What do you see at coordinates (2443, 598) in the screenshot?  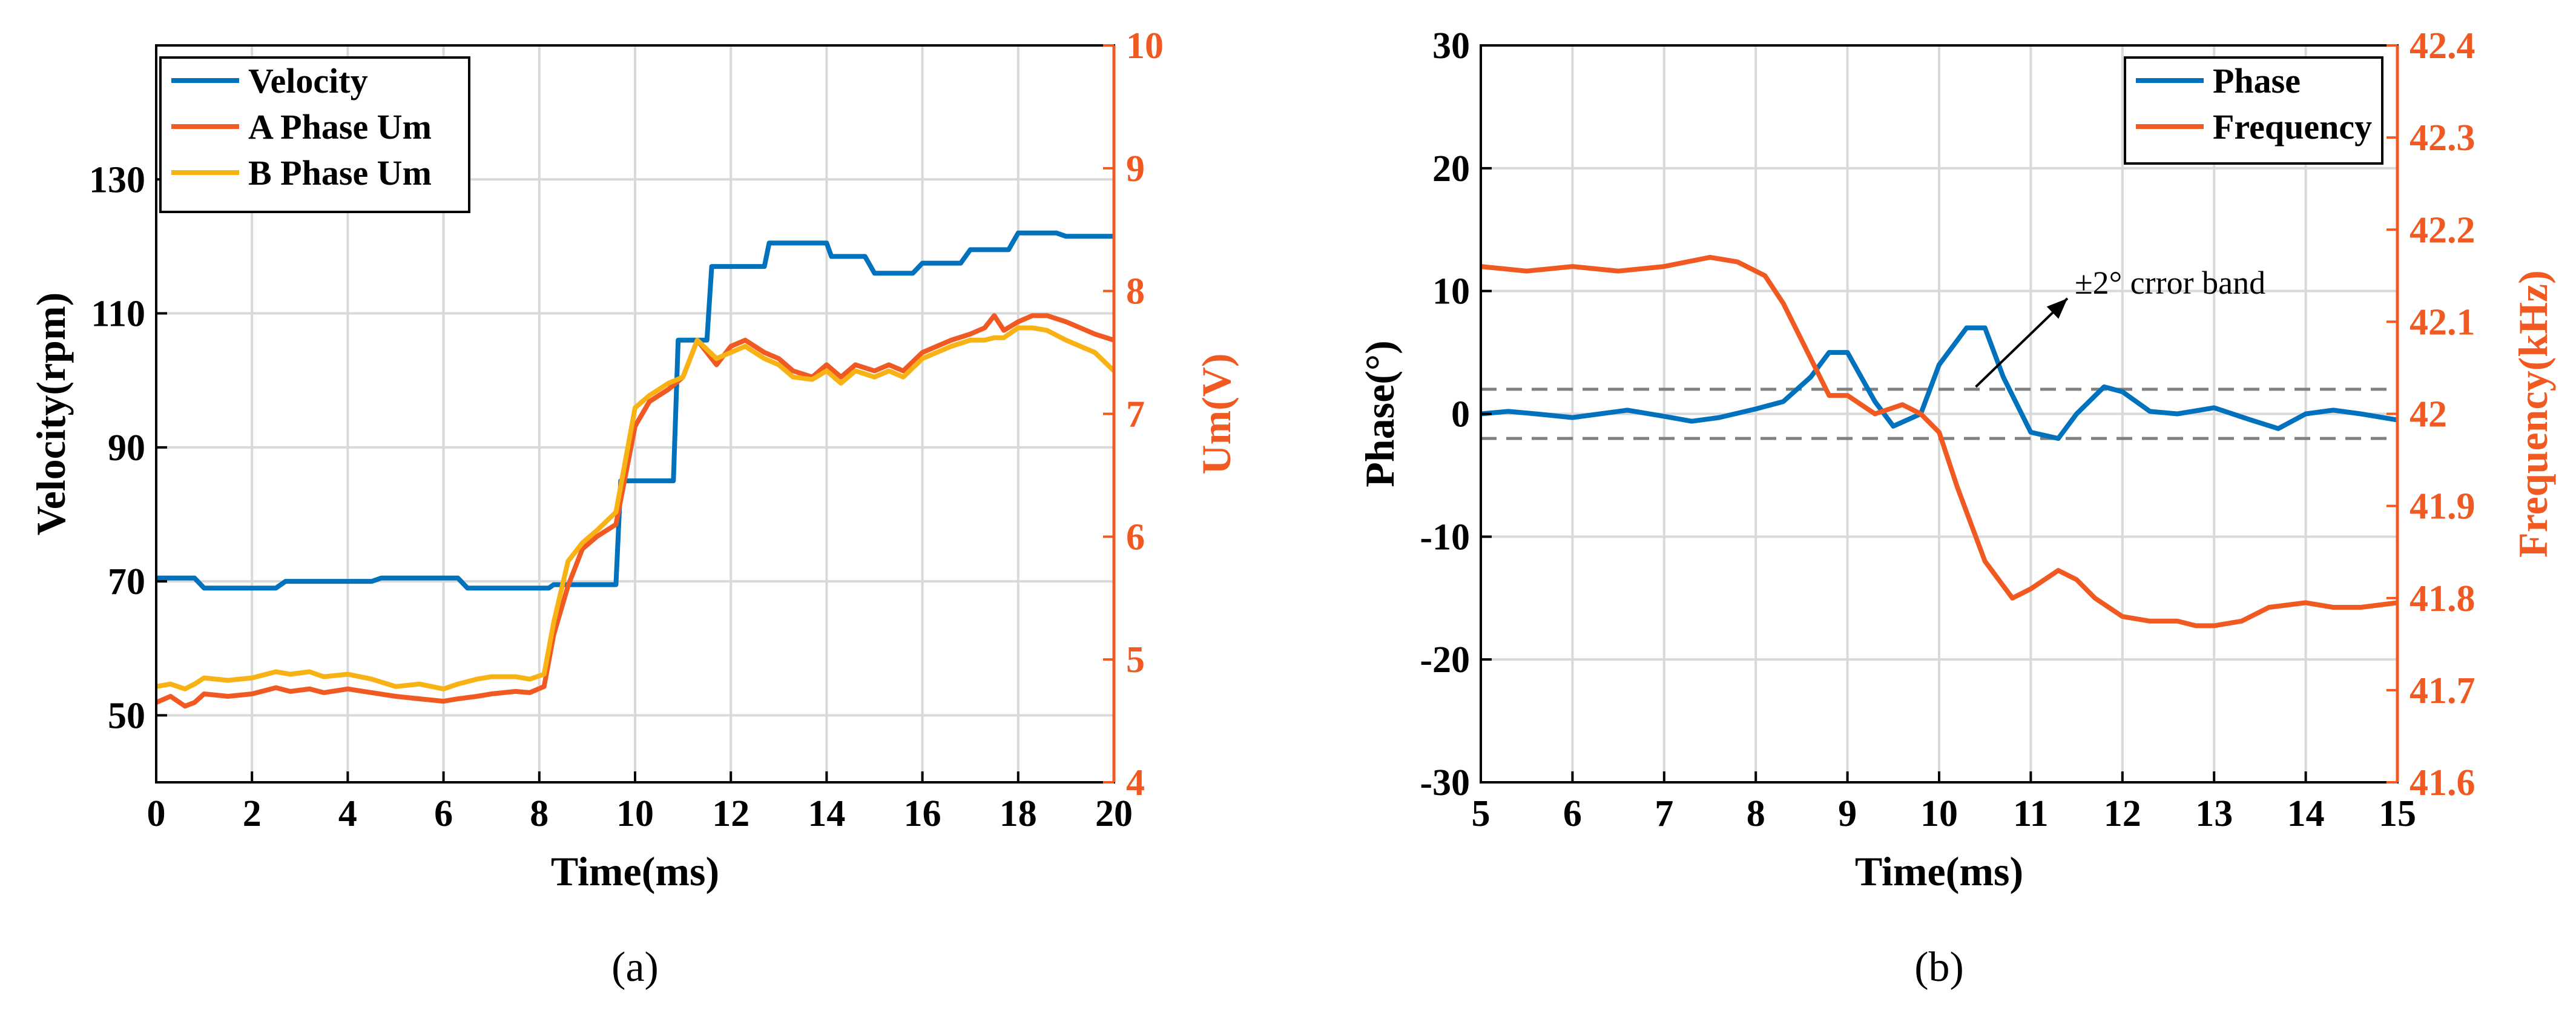 I see `right-y-tick-label: 41.8` at bounding box center [2443, 598].